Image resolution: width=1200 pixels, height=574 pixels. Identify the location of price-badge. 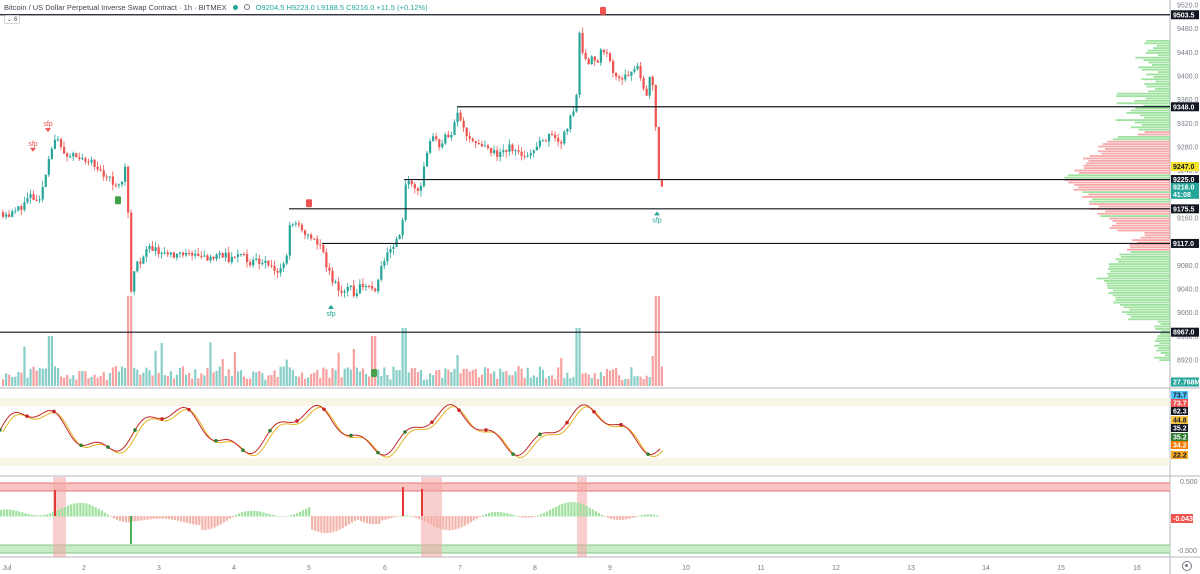
(1185, 243).